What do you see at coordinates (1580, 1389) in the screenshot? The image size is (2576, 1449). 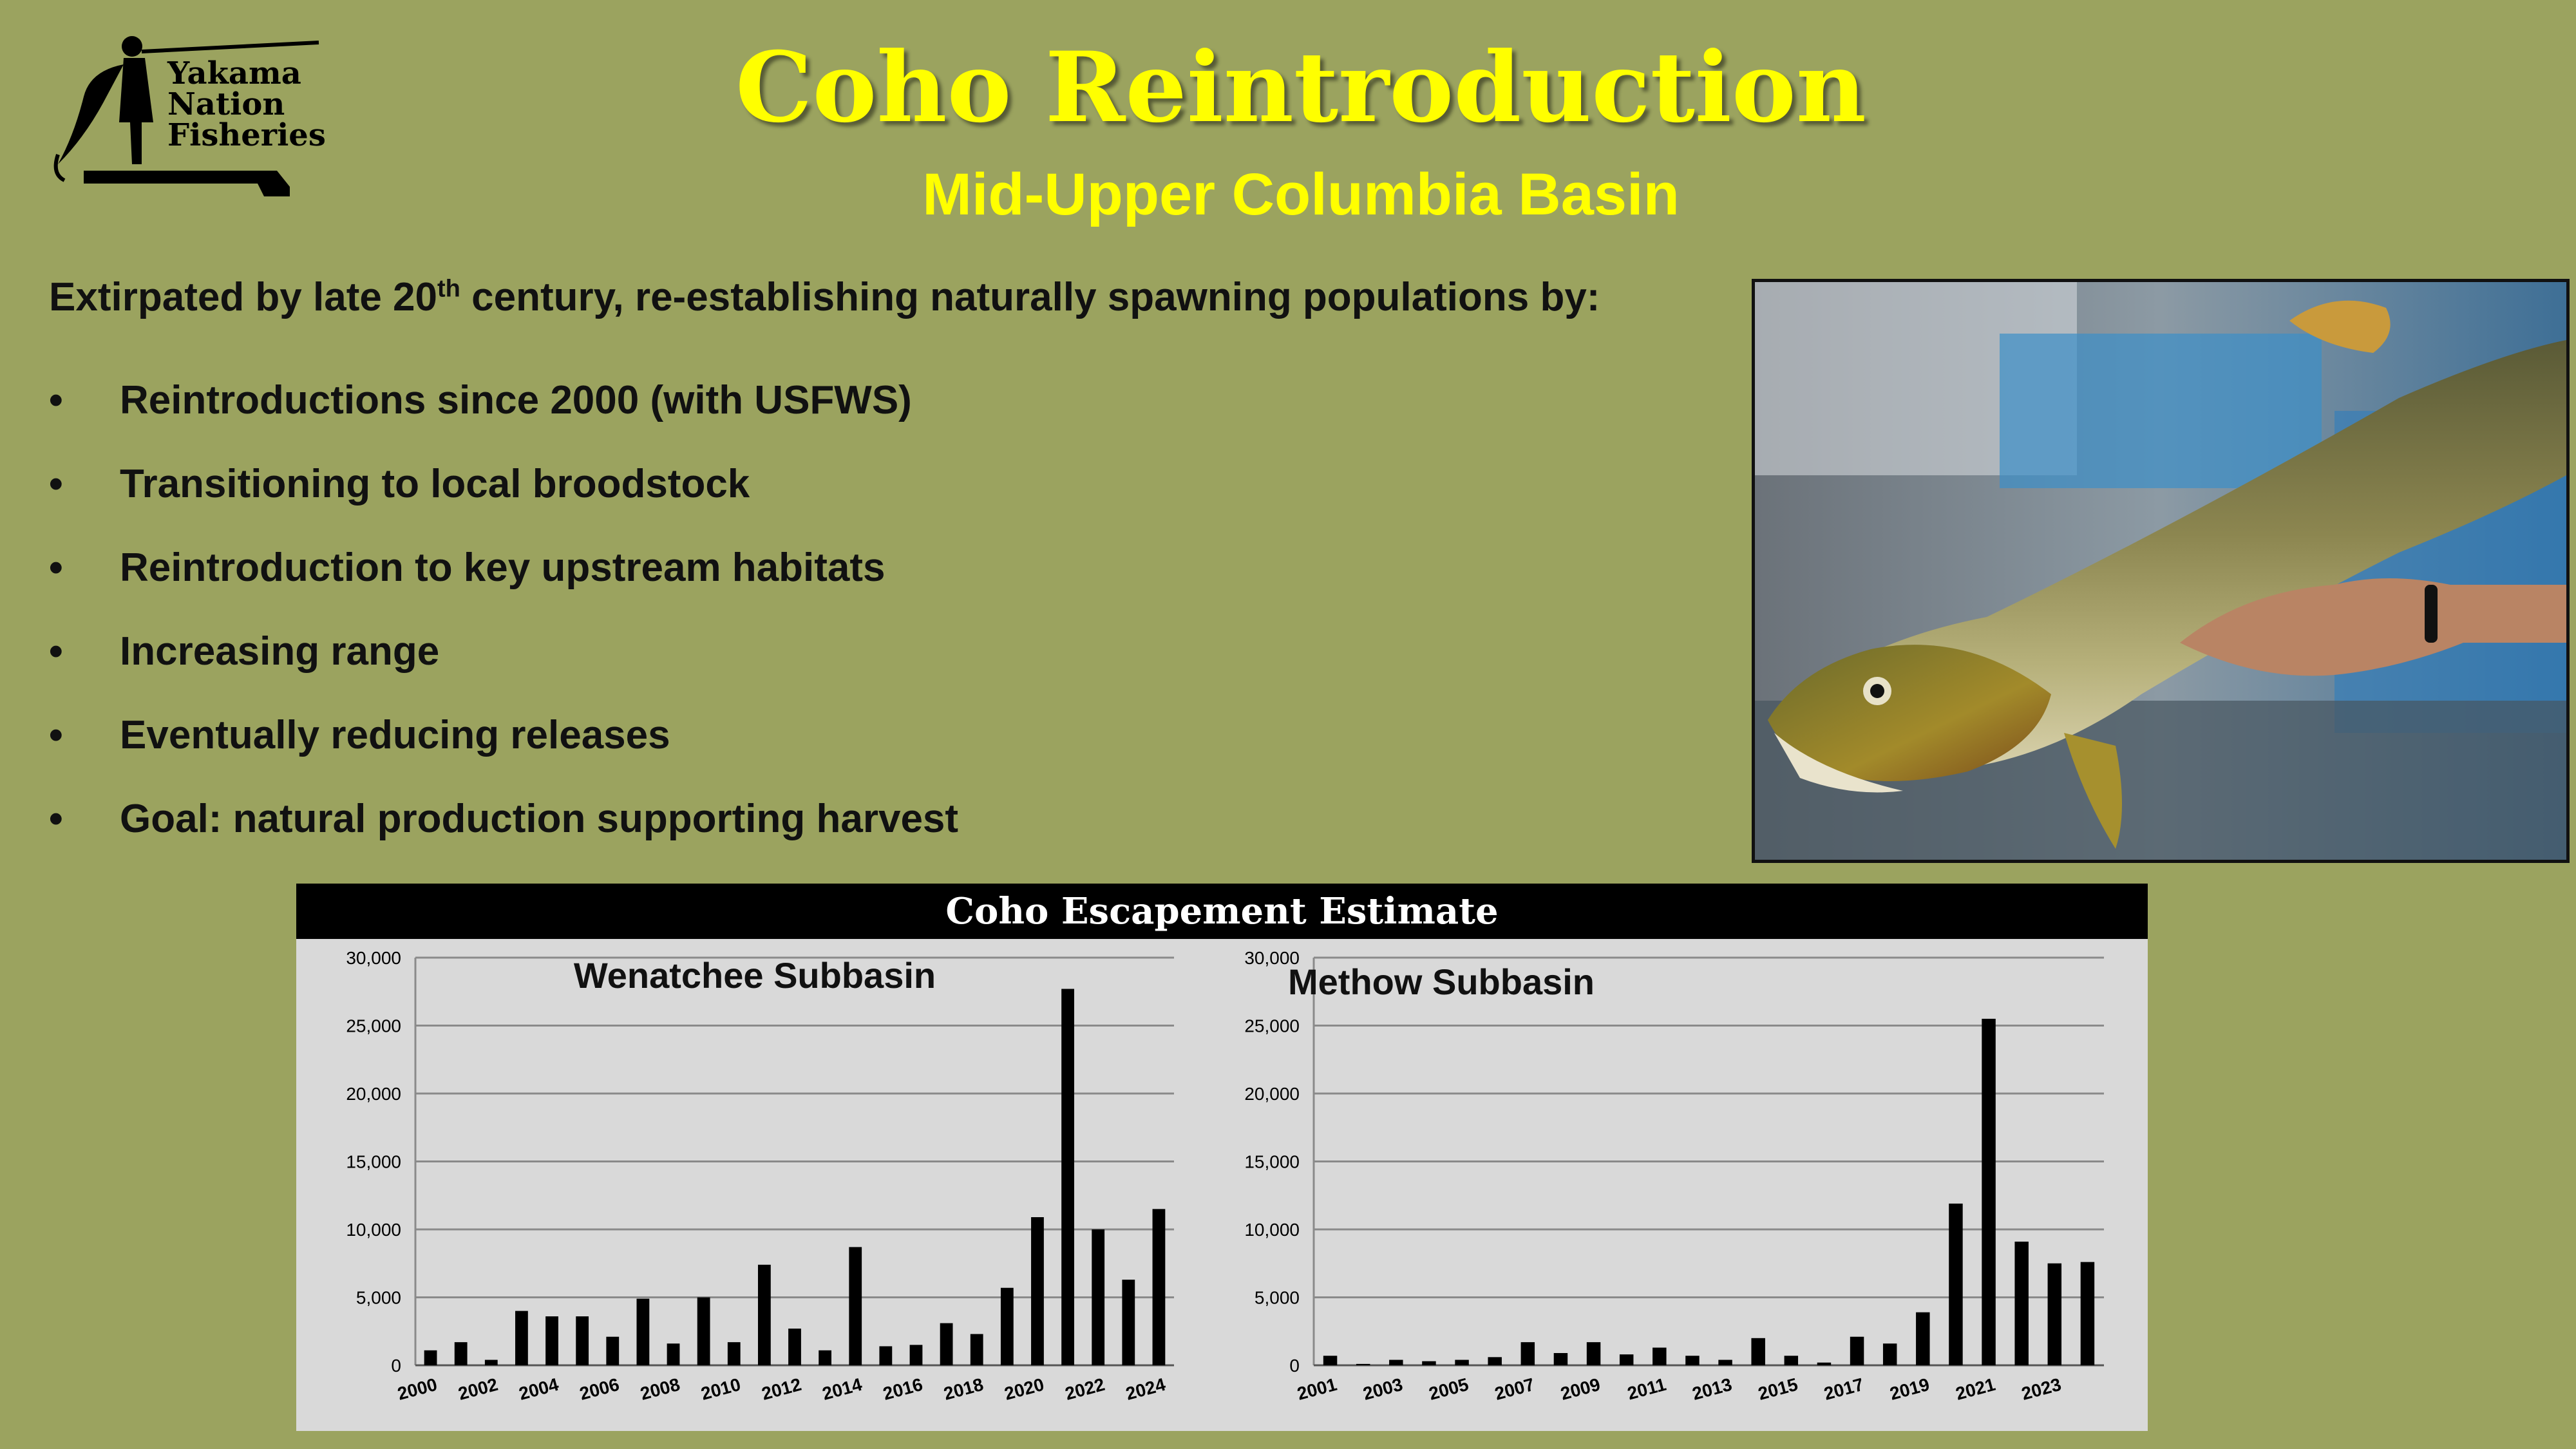 I see `x-tick-label: 2009` at bounding box center [1580, 1389].